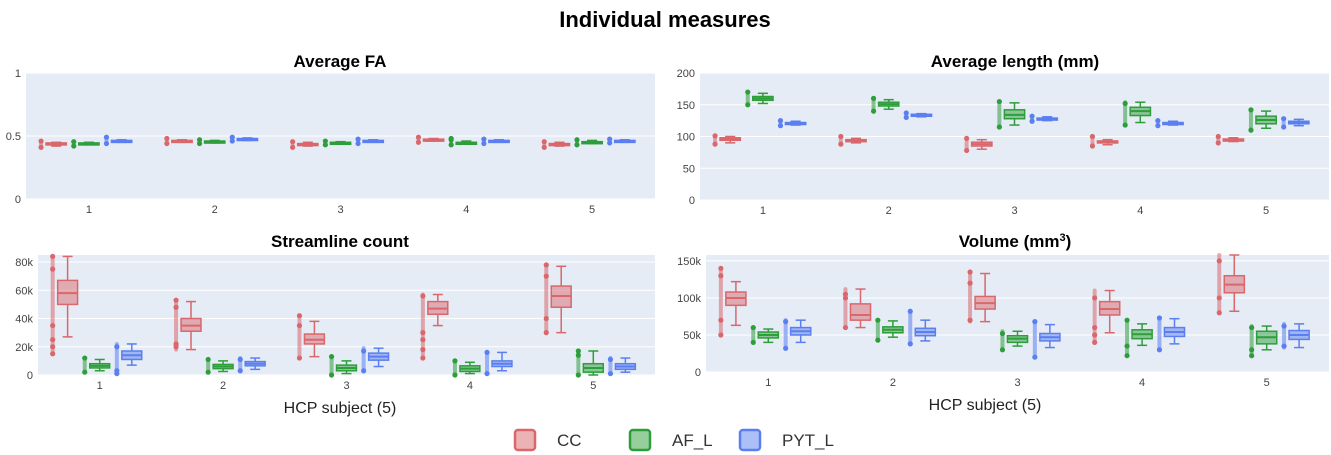 This screenshot has height=455, width=1331. What do you see at coordinates (13, 137) in the screenshot?
I see `y-tick-label: 0.5` at bounding box center [13, 137].